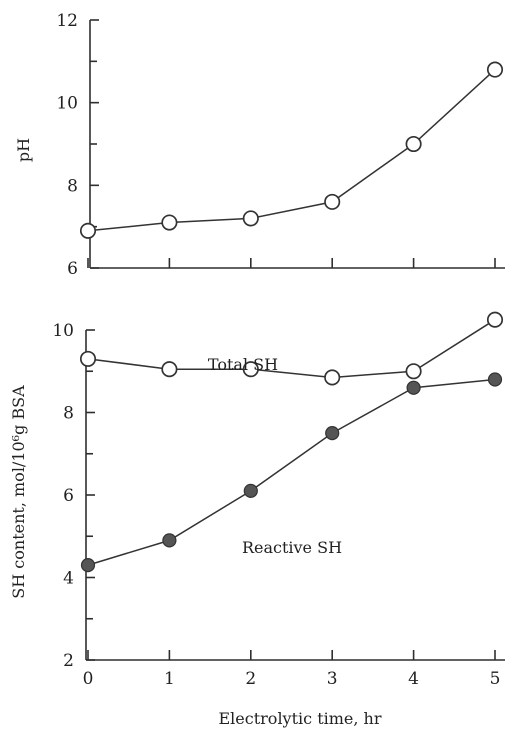 The height and width of the screenshot is (734, 525). What do you see at coordinates (63, 331) in the screenshot?
I see `y-tick-label-1-4: 10` at bounding box center [63, 331].